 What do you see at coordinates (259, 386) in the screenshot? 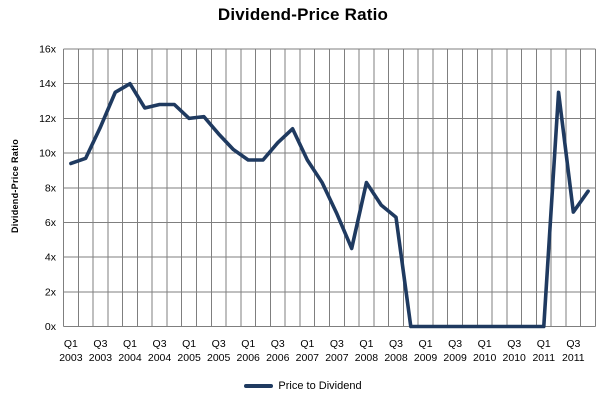
I see `legend-line-swatch` at bounding box center [259, 386].